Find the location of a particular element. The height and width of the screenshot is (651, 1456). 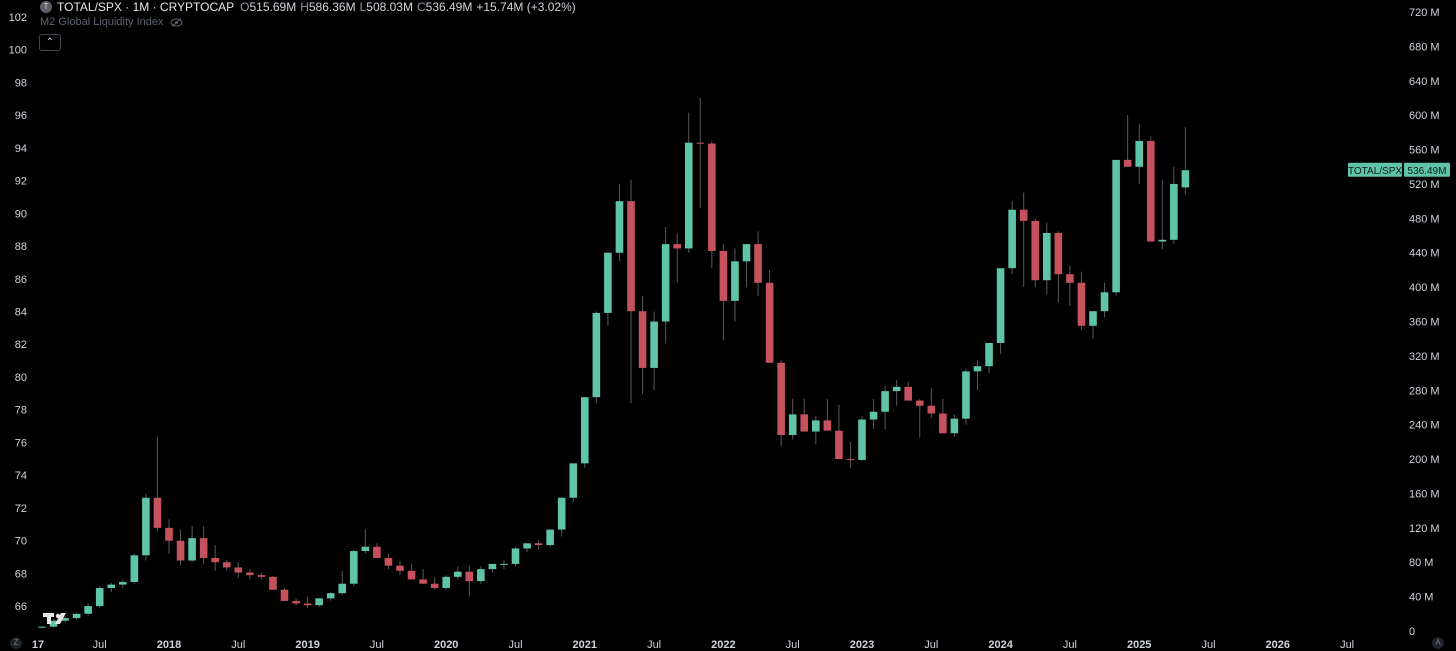

symbol-logo-icon: T is located at coordinates (46, 7).